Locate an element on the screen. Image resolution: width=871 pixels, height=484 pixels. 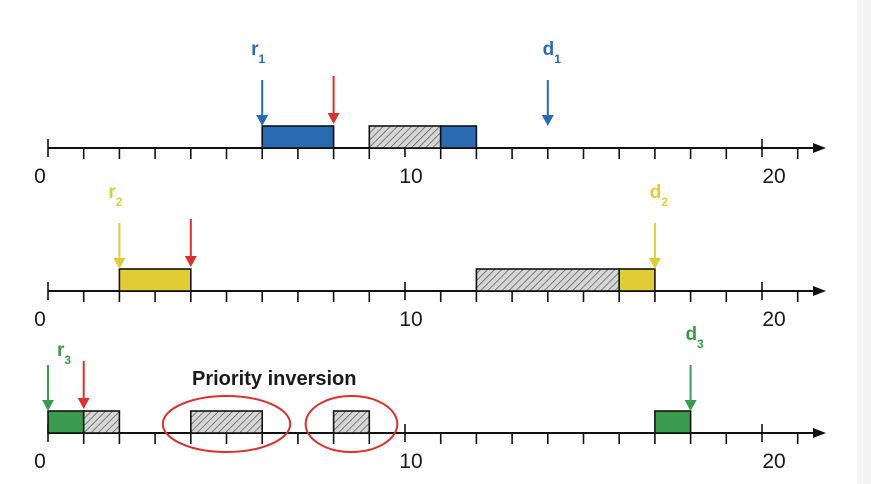
release-label: r2 is located at coordinates (115, 195).